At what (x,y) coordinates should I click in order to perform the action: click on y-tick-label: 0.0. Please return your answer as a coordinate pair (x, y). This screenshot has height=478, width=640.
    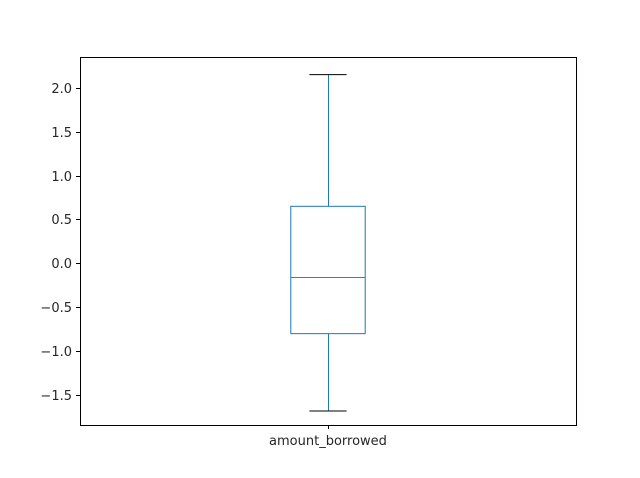
    Looking at the image, I should click on (61, 264).